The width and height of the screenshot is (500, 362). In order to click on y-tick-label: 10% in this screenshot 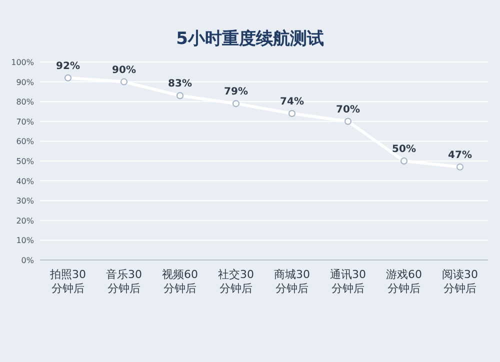, I will do `click(25, 241)`.